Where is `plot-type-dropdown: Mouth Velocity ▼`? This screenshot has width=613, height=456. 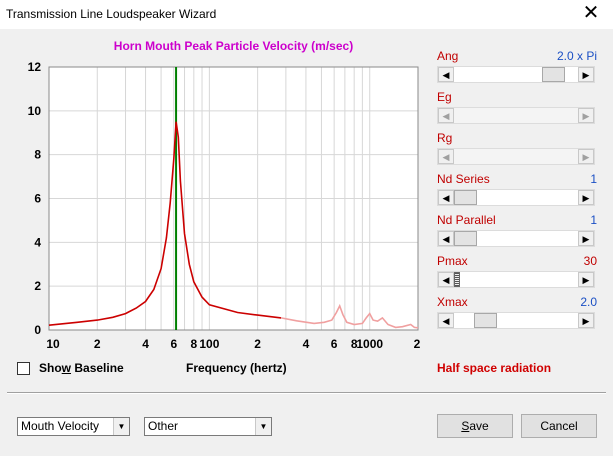 plot-type-dropdown: Mouth Velocity ▼ is located at coordinates (73, 426).